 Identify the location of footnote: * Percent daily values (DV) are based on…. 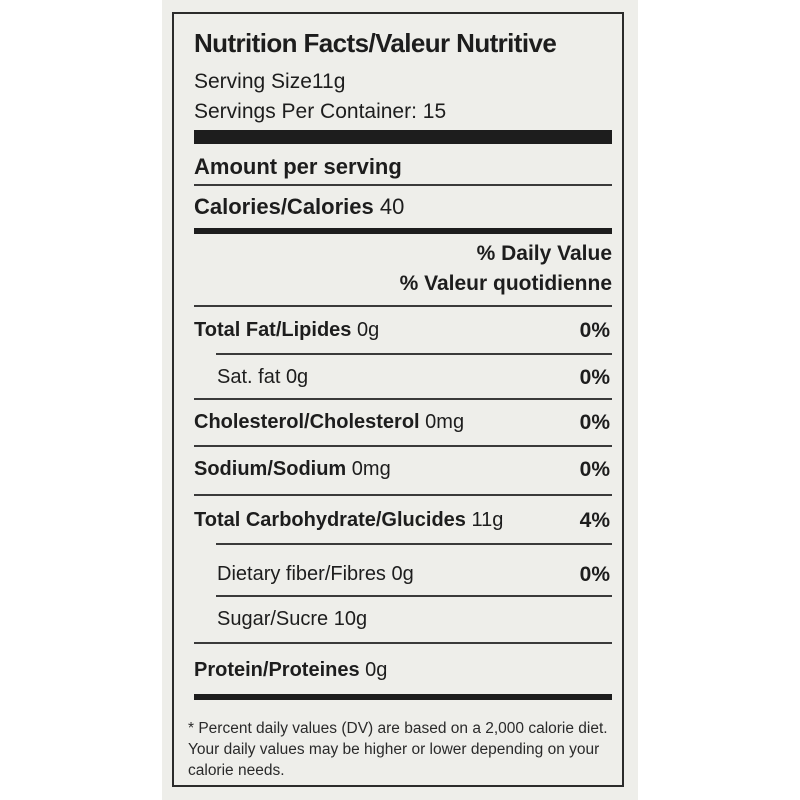
(398, 749).